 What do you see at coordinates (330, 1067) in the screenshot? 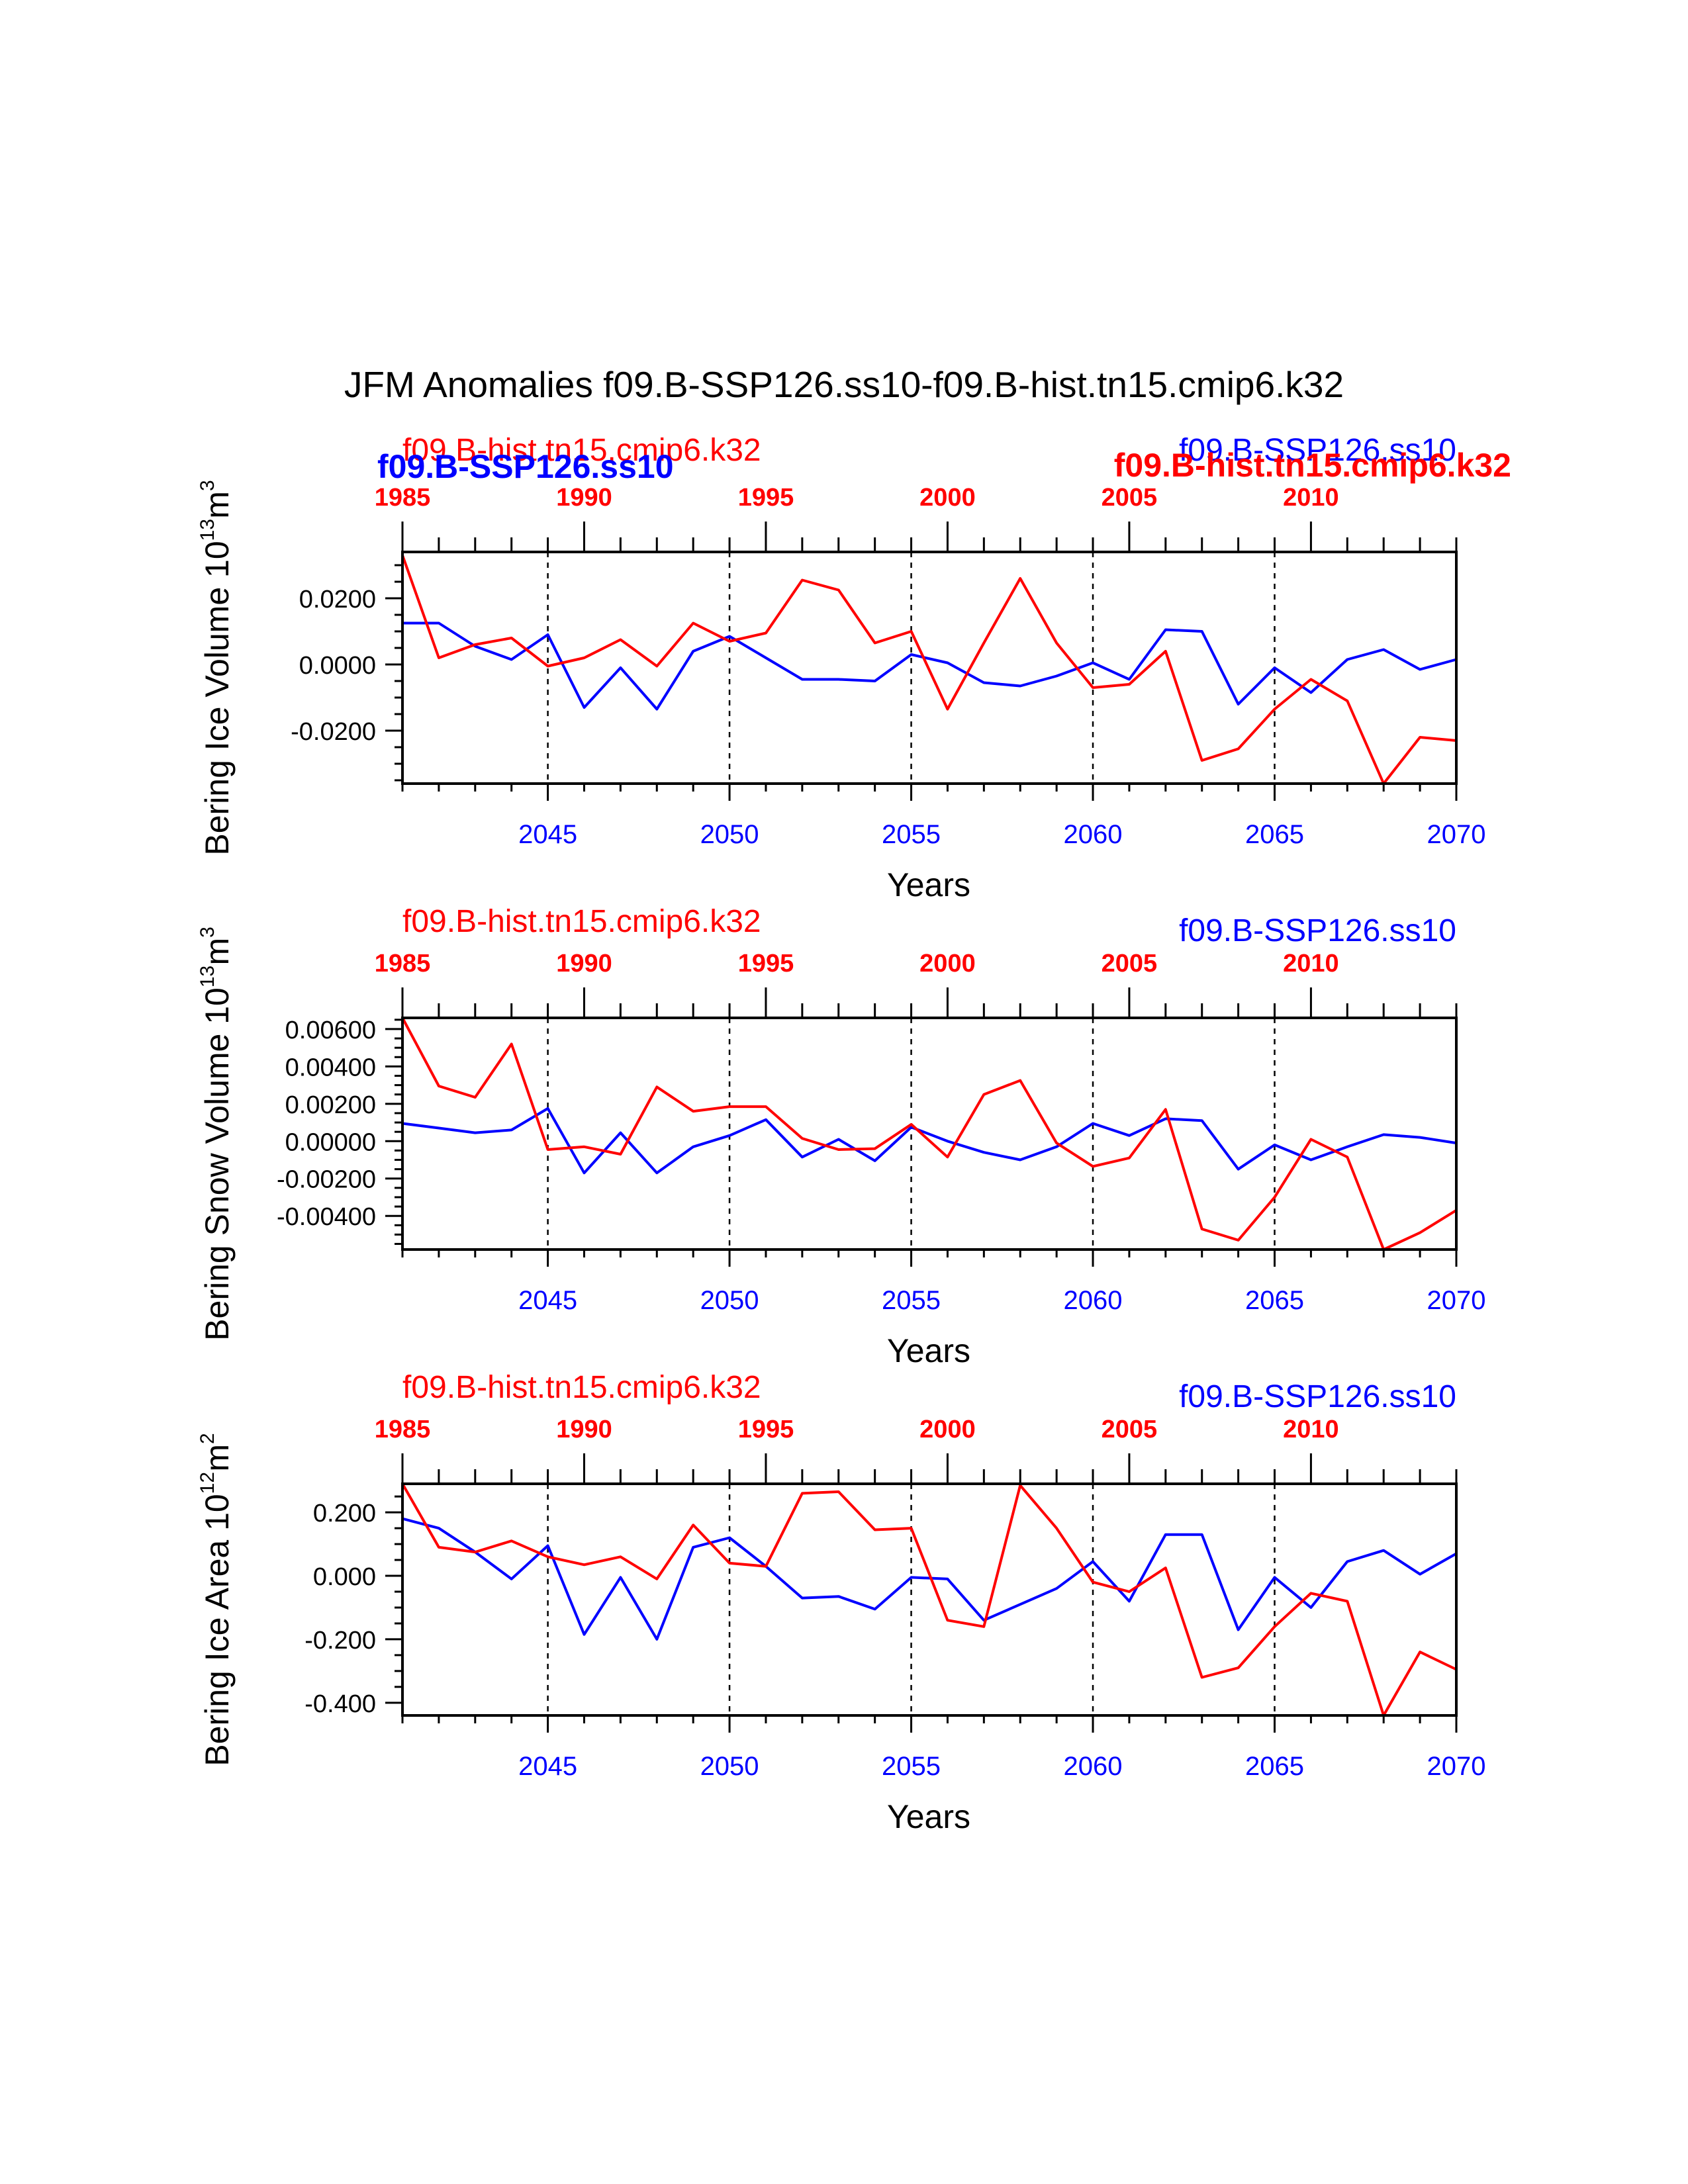
I see `y-tick-label: 0.00400` at bounding box center [330, 1067].